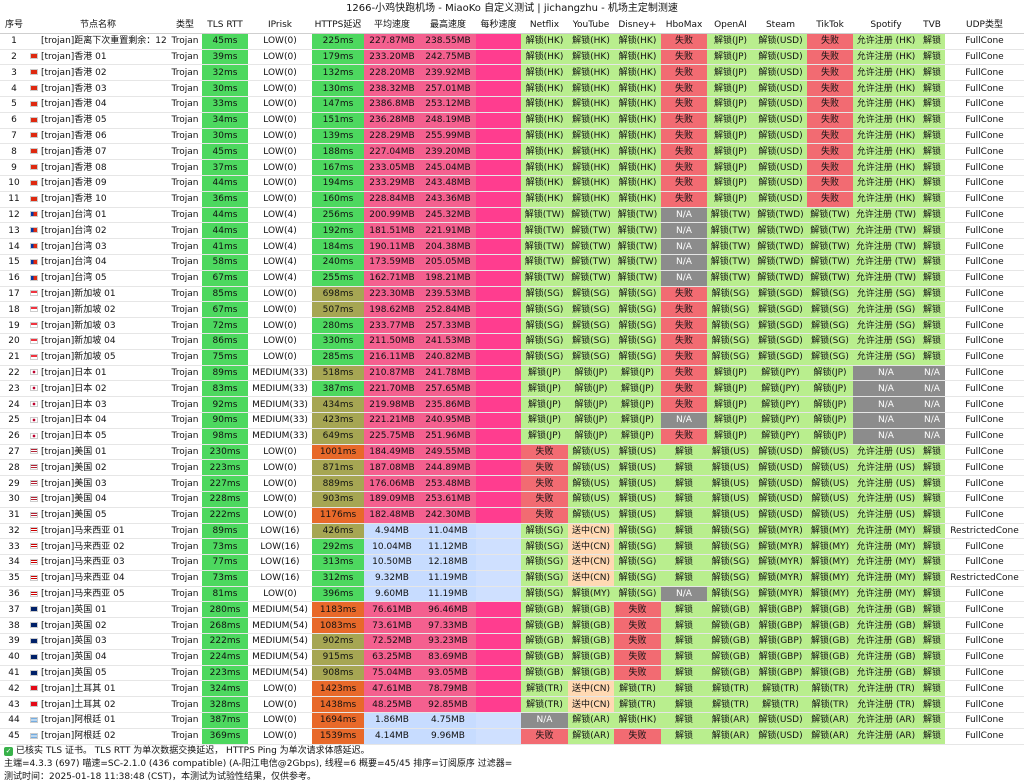  What do you see at coordinates (830, 736) in the screenshot?
I see `cell-tk: 解锁(AR)` at bounding box center [830, 736].